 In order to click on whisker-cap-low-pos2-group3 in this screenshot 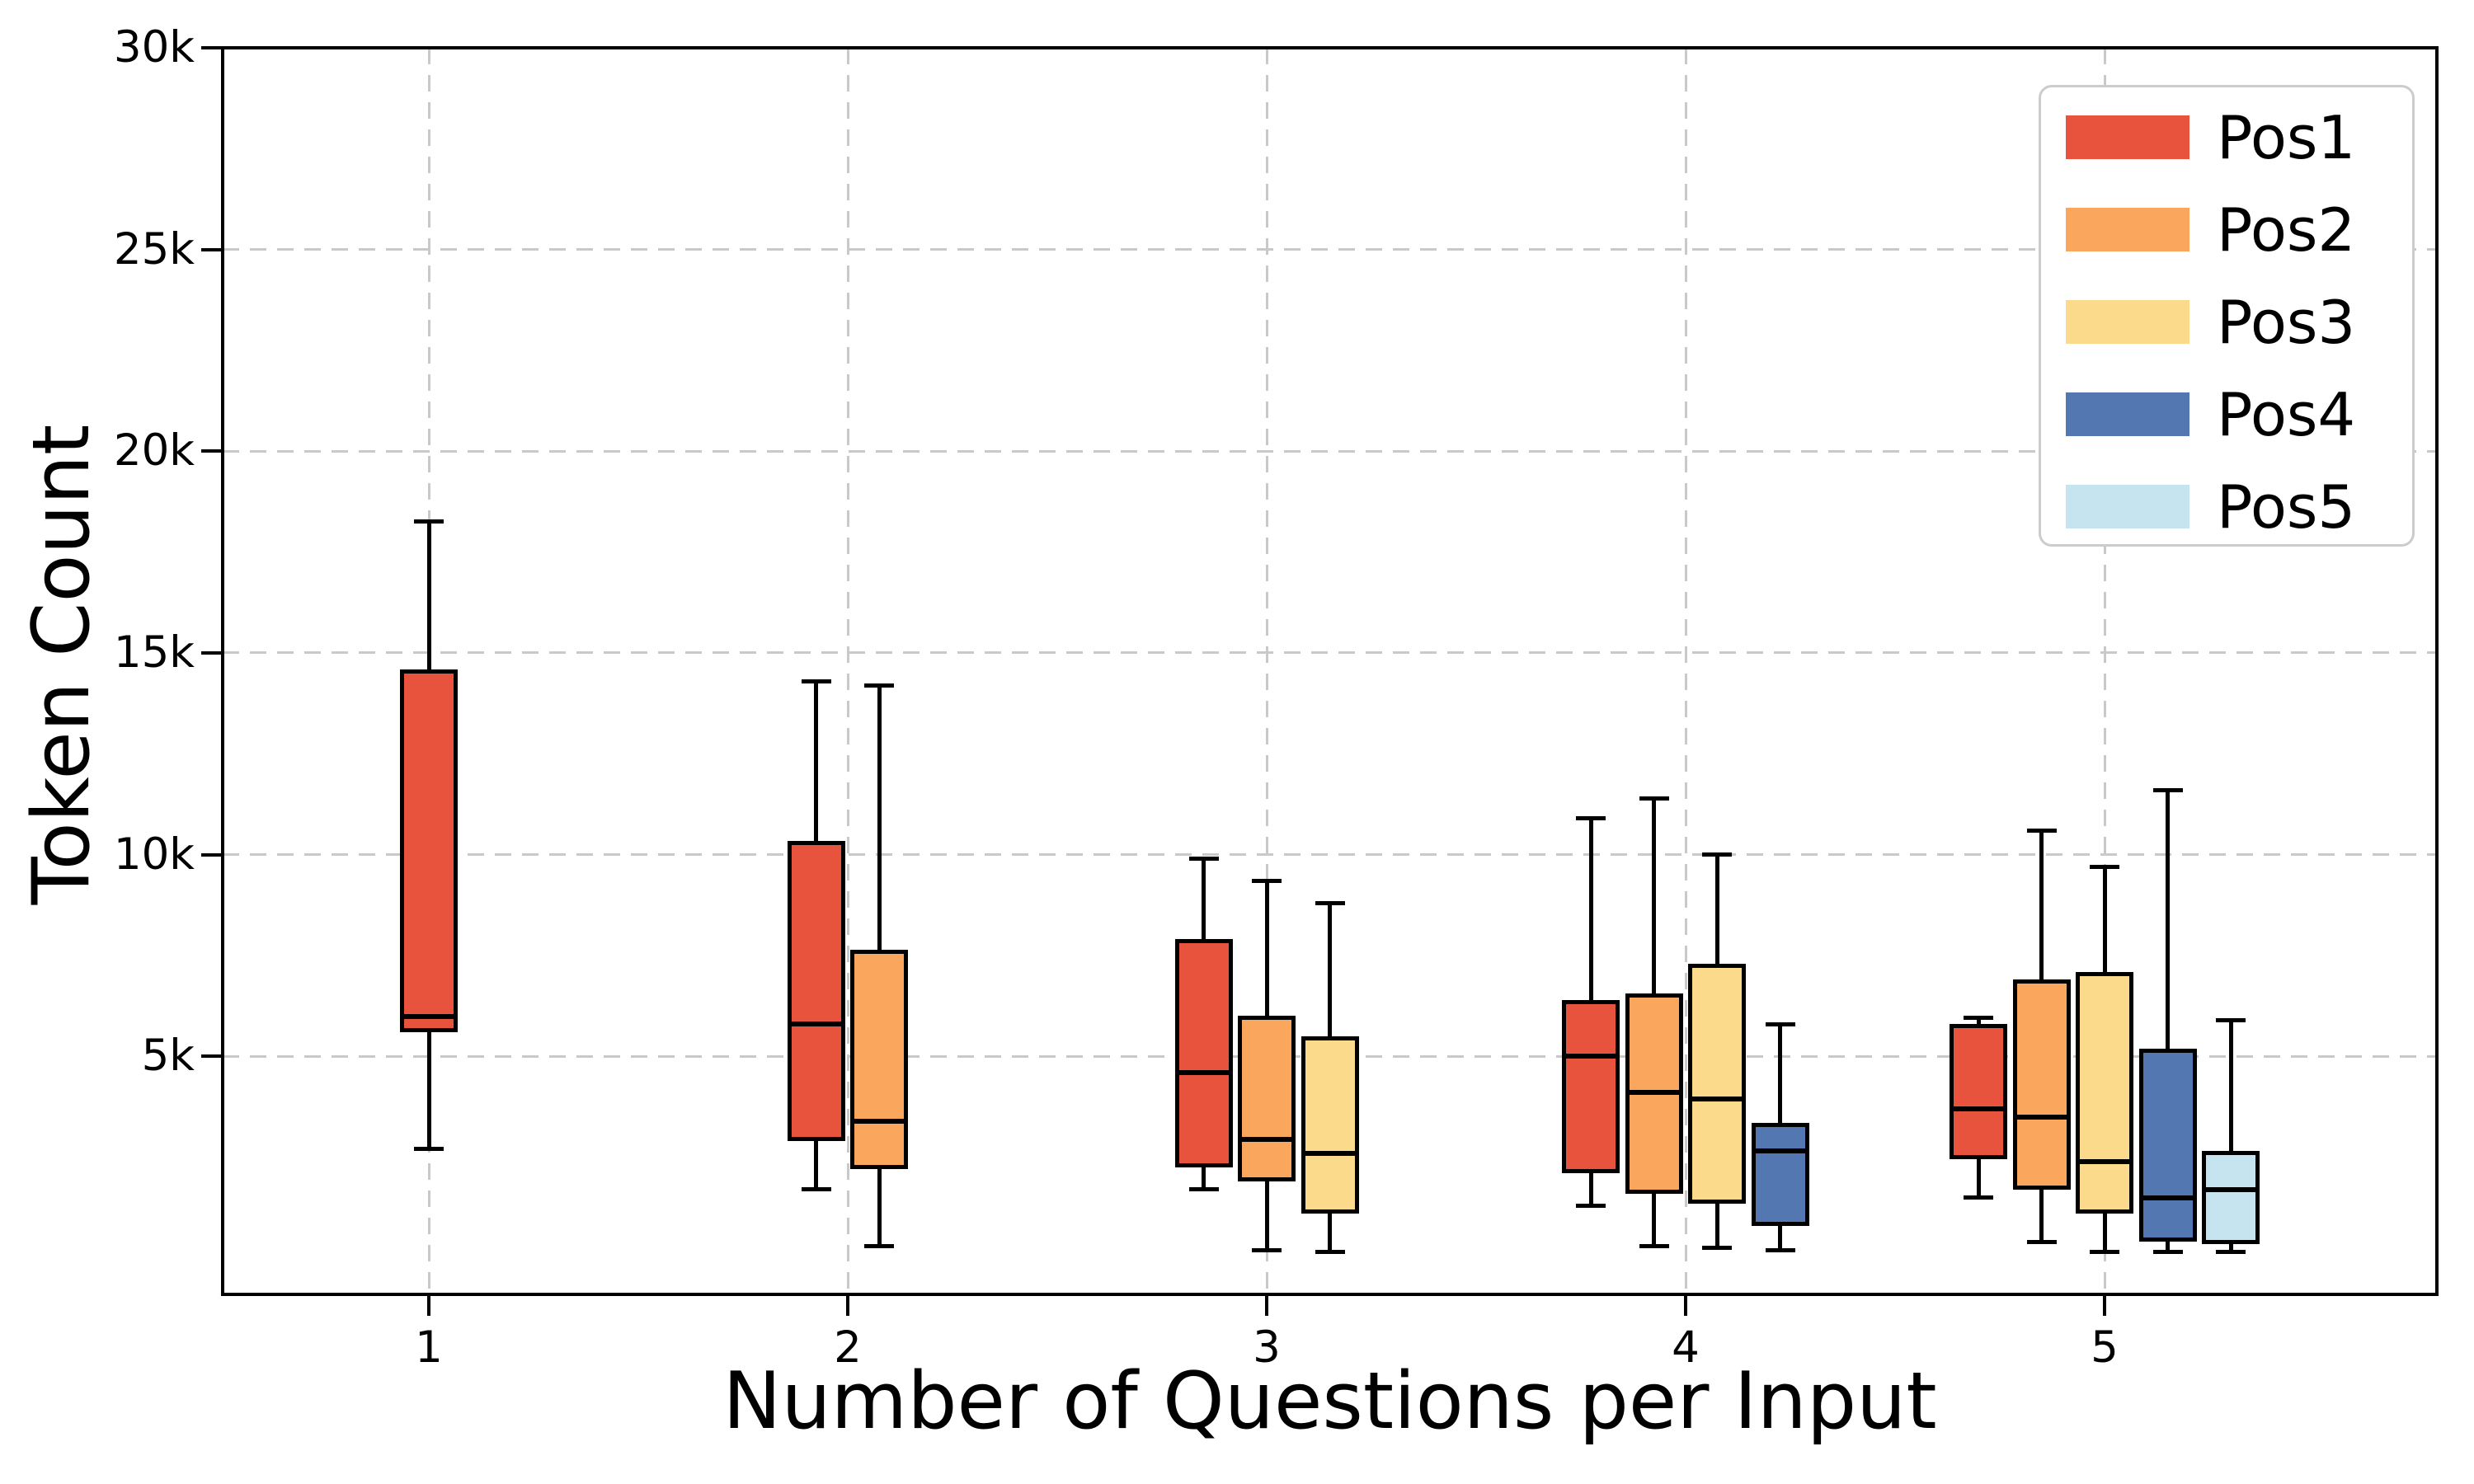, I will do `click(1267, 1249)`.